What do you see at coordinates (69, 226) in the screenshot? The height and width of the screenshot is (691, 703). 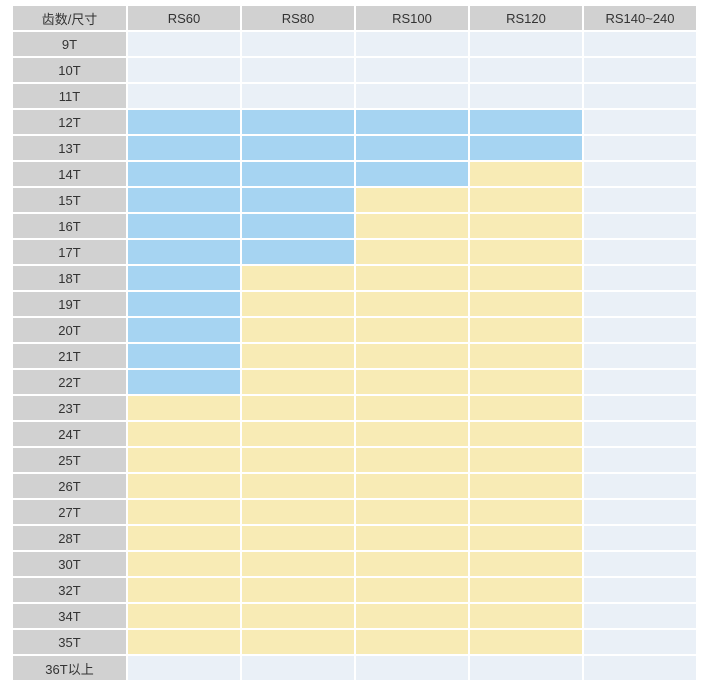 I see `row-label: 16T` at bounding box center [69, 226].